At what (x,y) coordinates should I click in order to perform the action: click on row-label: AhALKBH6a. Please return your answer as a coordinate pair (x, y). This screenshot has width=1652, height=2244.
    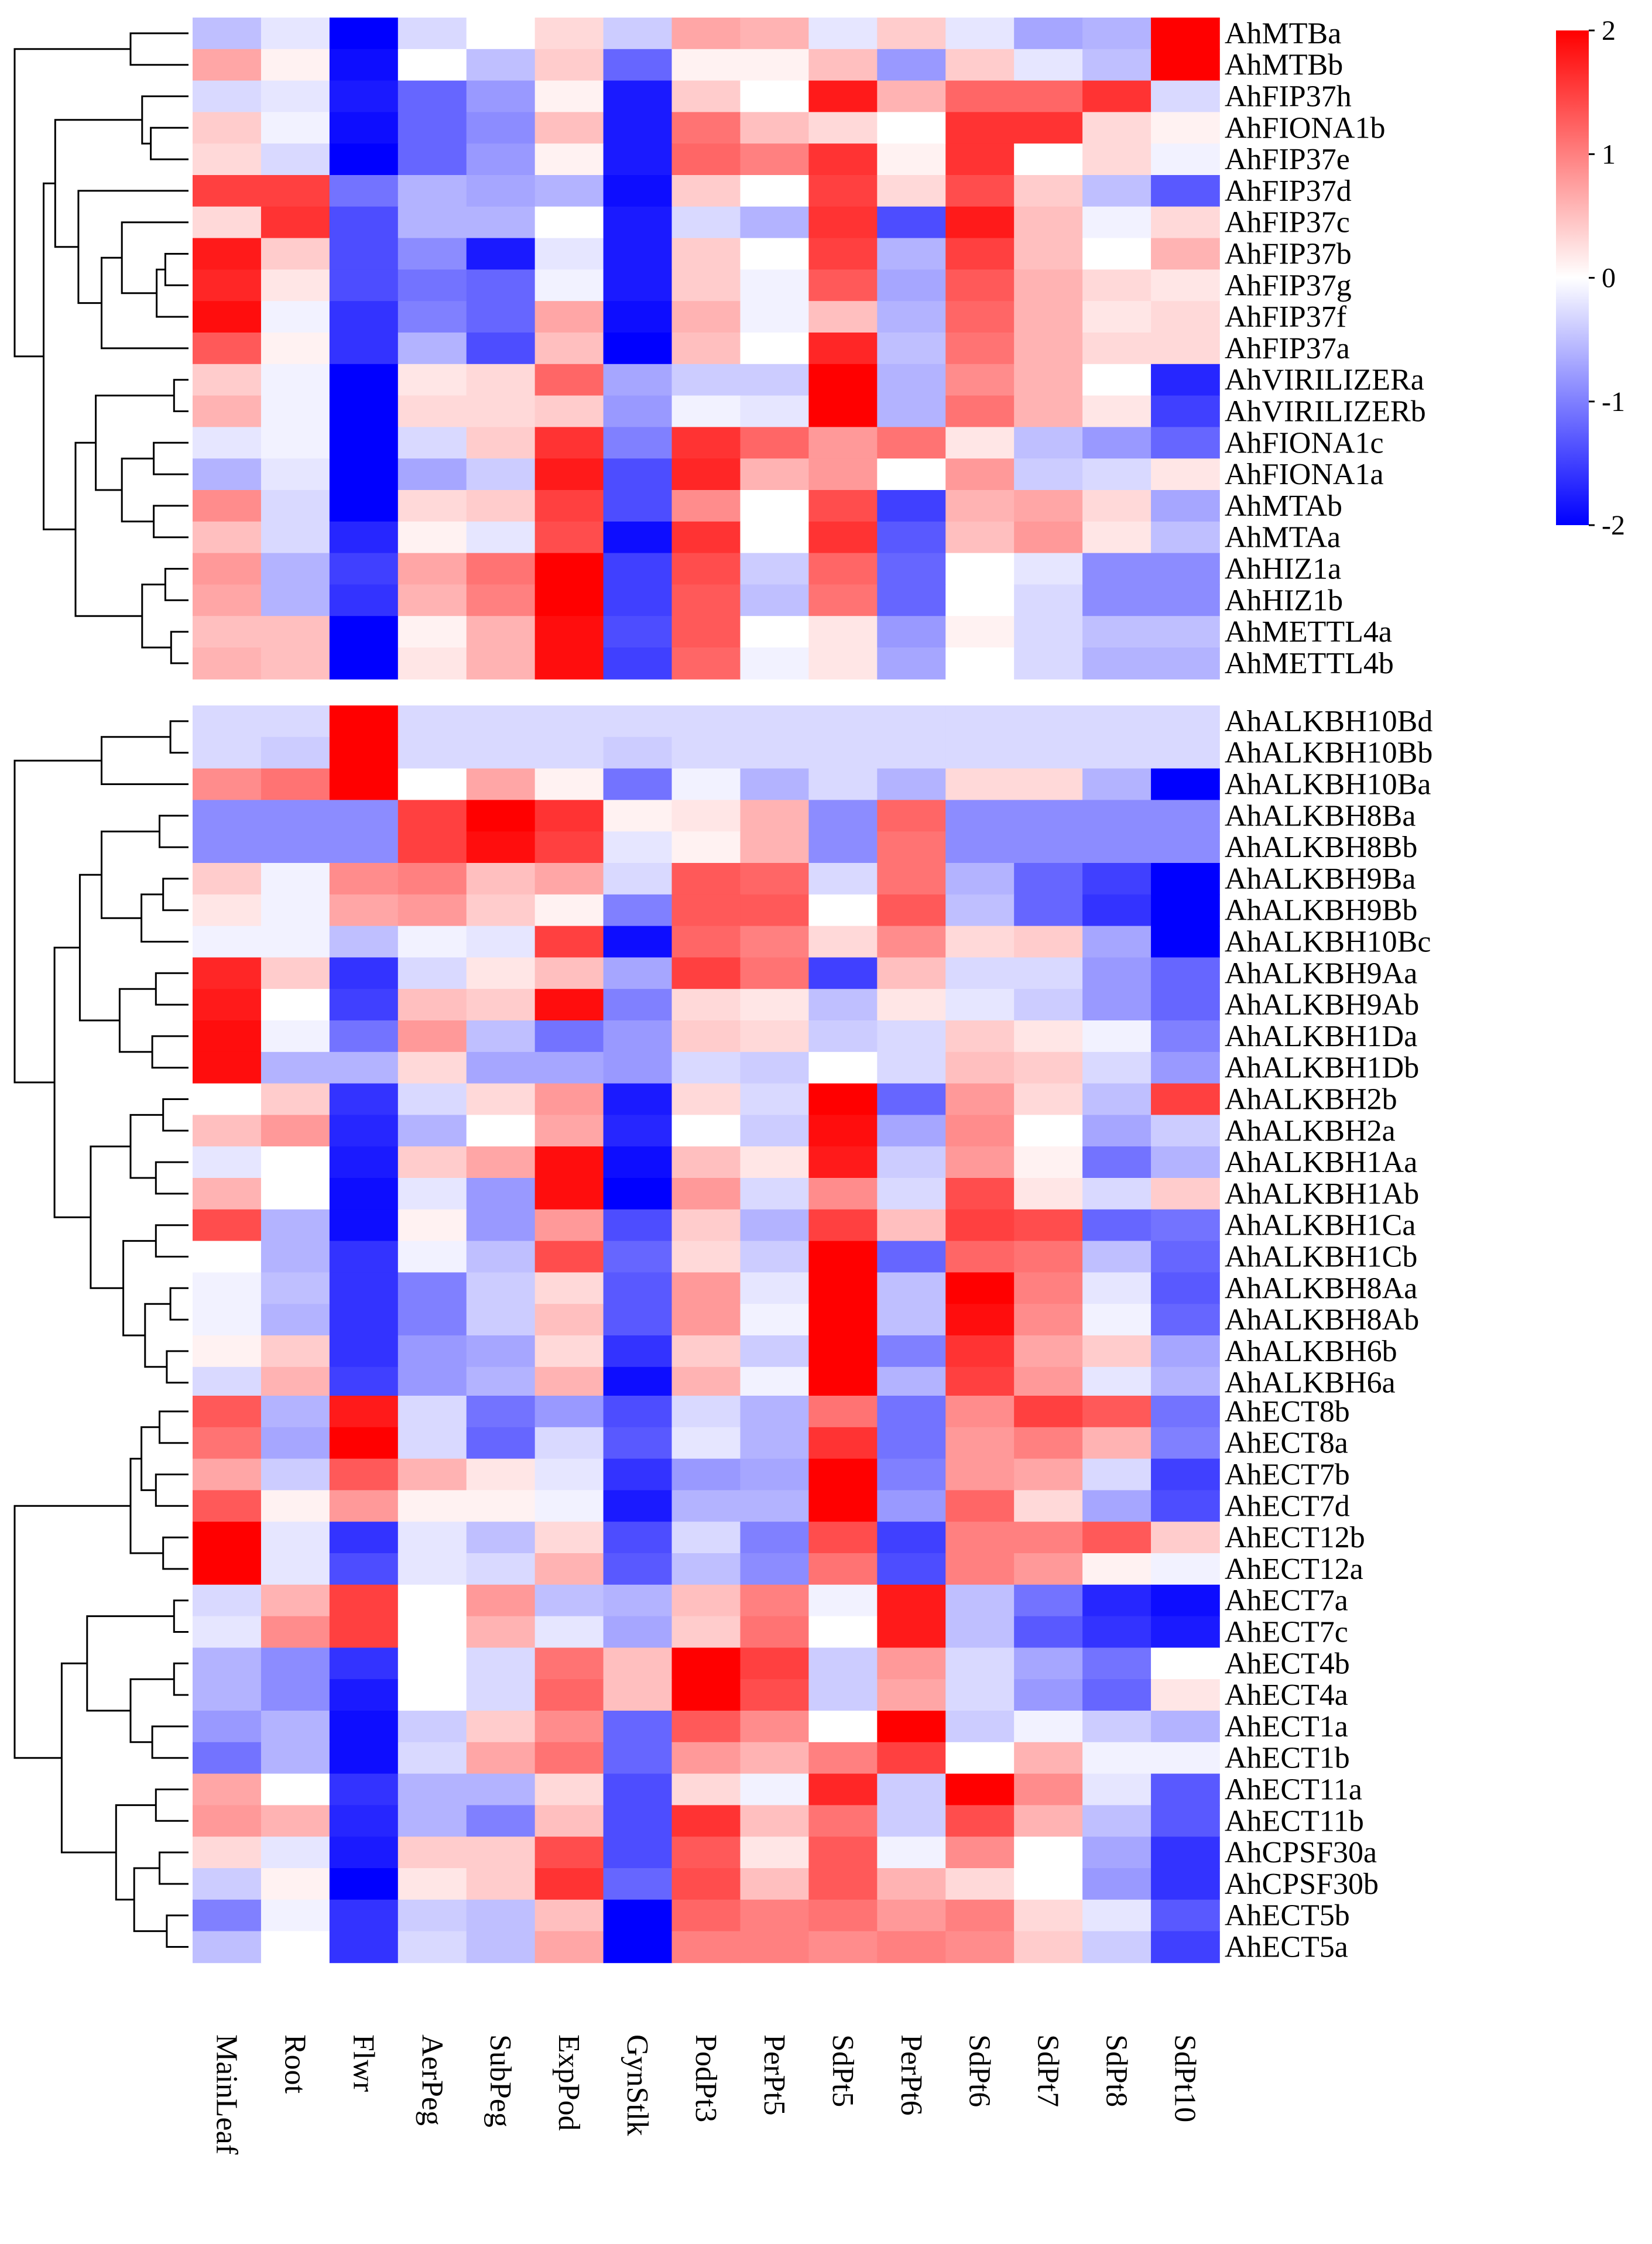
    Looking at the image, I should click on (1310, 1383).